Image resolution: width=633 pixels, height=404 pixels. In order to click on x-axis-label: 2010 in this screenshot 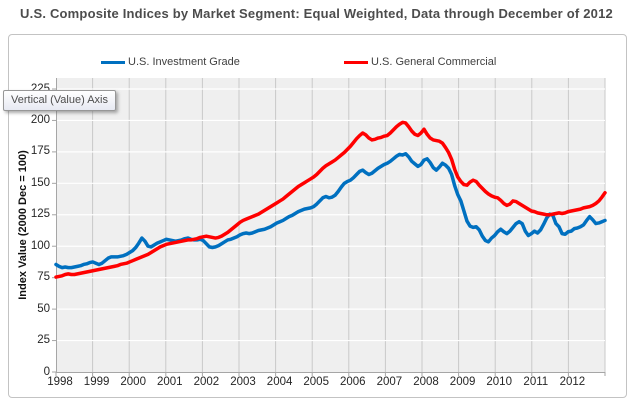, I will do `click(499, 382)`.